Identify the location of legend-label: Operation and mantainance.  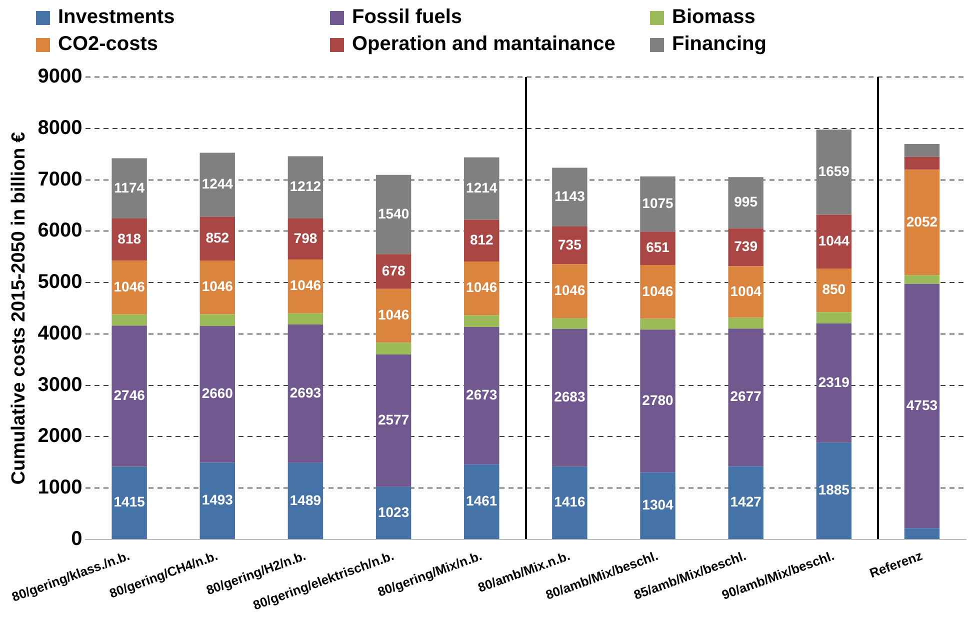
(483, 44).